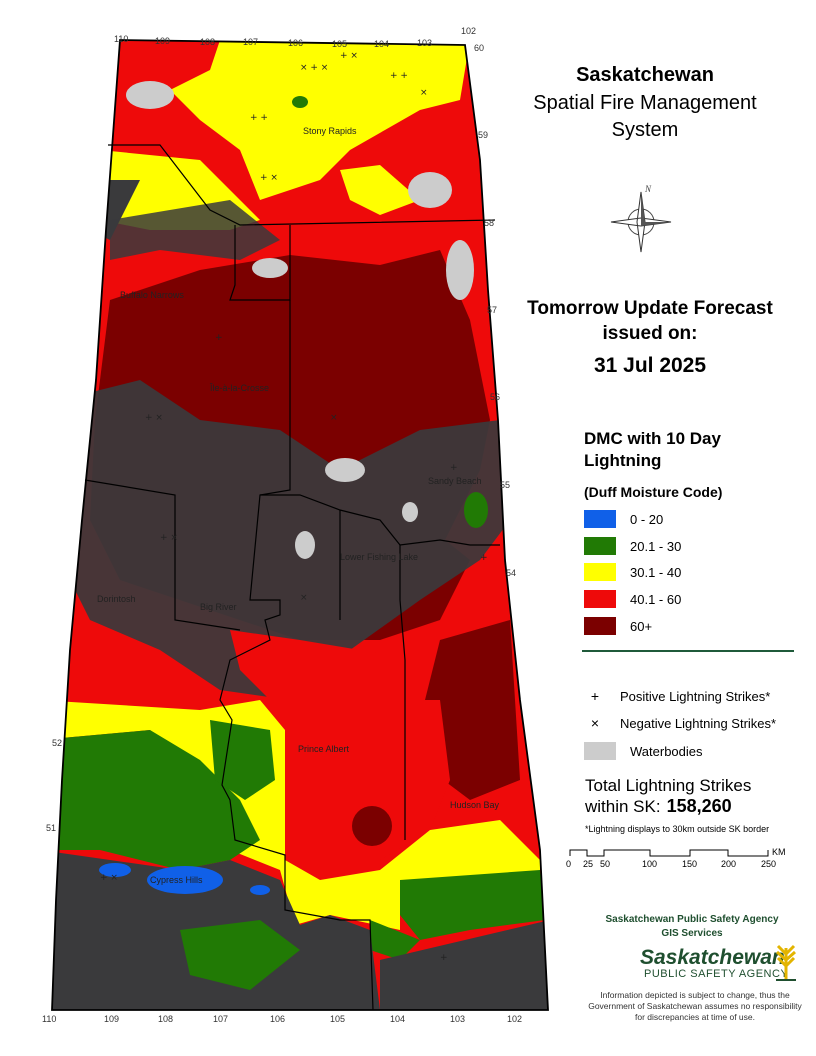 The height and width of the screenshot is (1056, 816). I want to click on place-label: Lower Fishing Lake, so click(379, 557).